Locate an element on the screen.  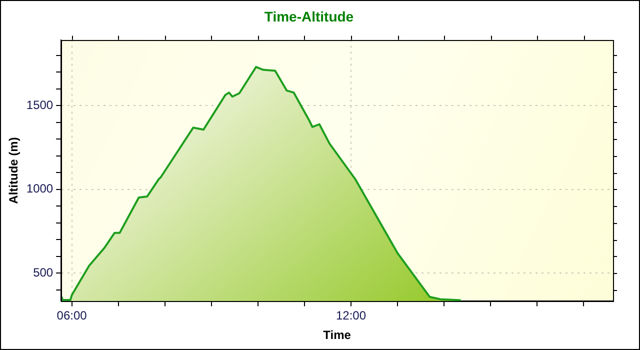
y-tick-label: 500 is located at coordinates (43, 273).